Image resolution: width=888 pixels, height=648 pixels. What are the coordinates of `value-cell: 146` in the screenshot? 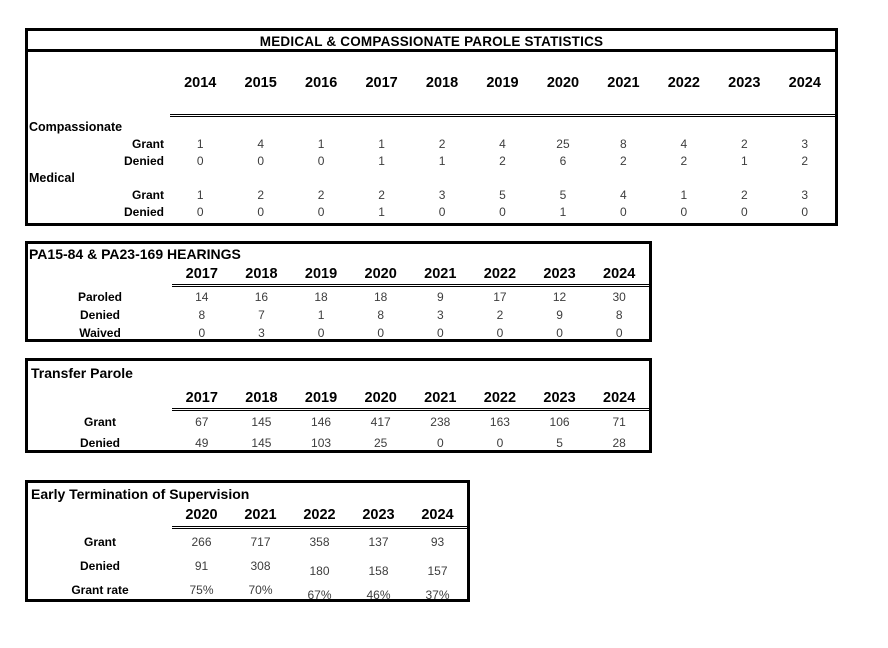 It's located at (321, 422).